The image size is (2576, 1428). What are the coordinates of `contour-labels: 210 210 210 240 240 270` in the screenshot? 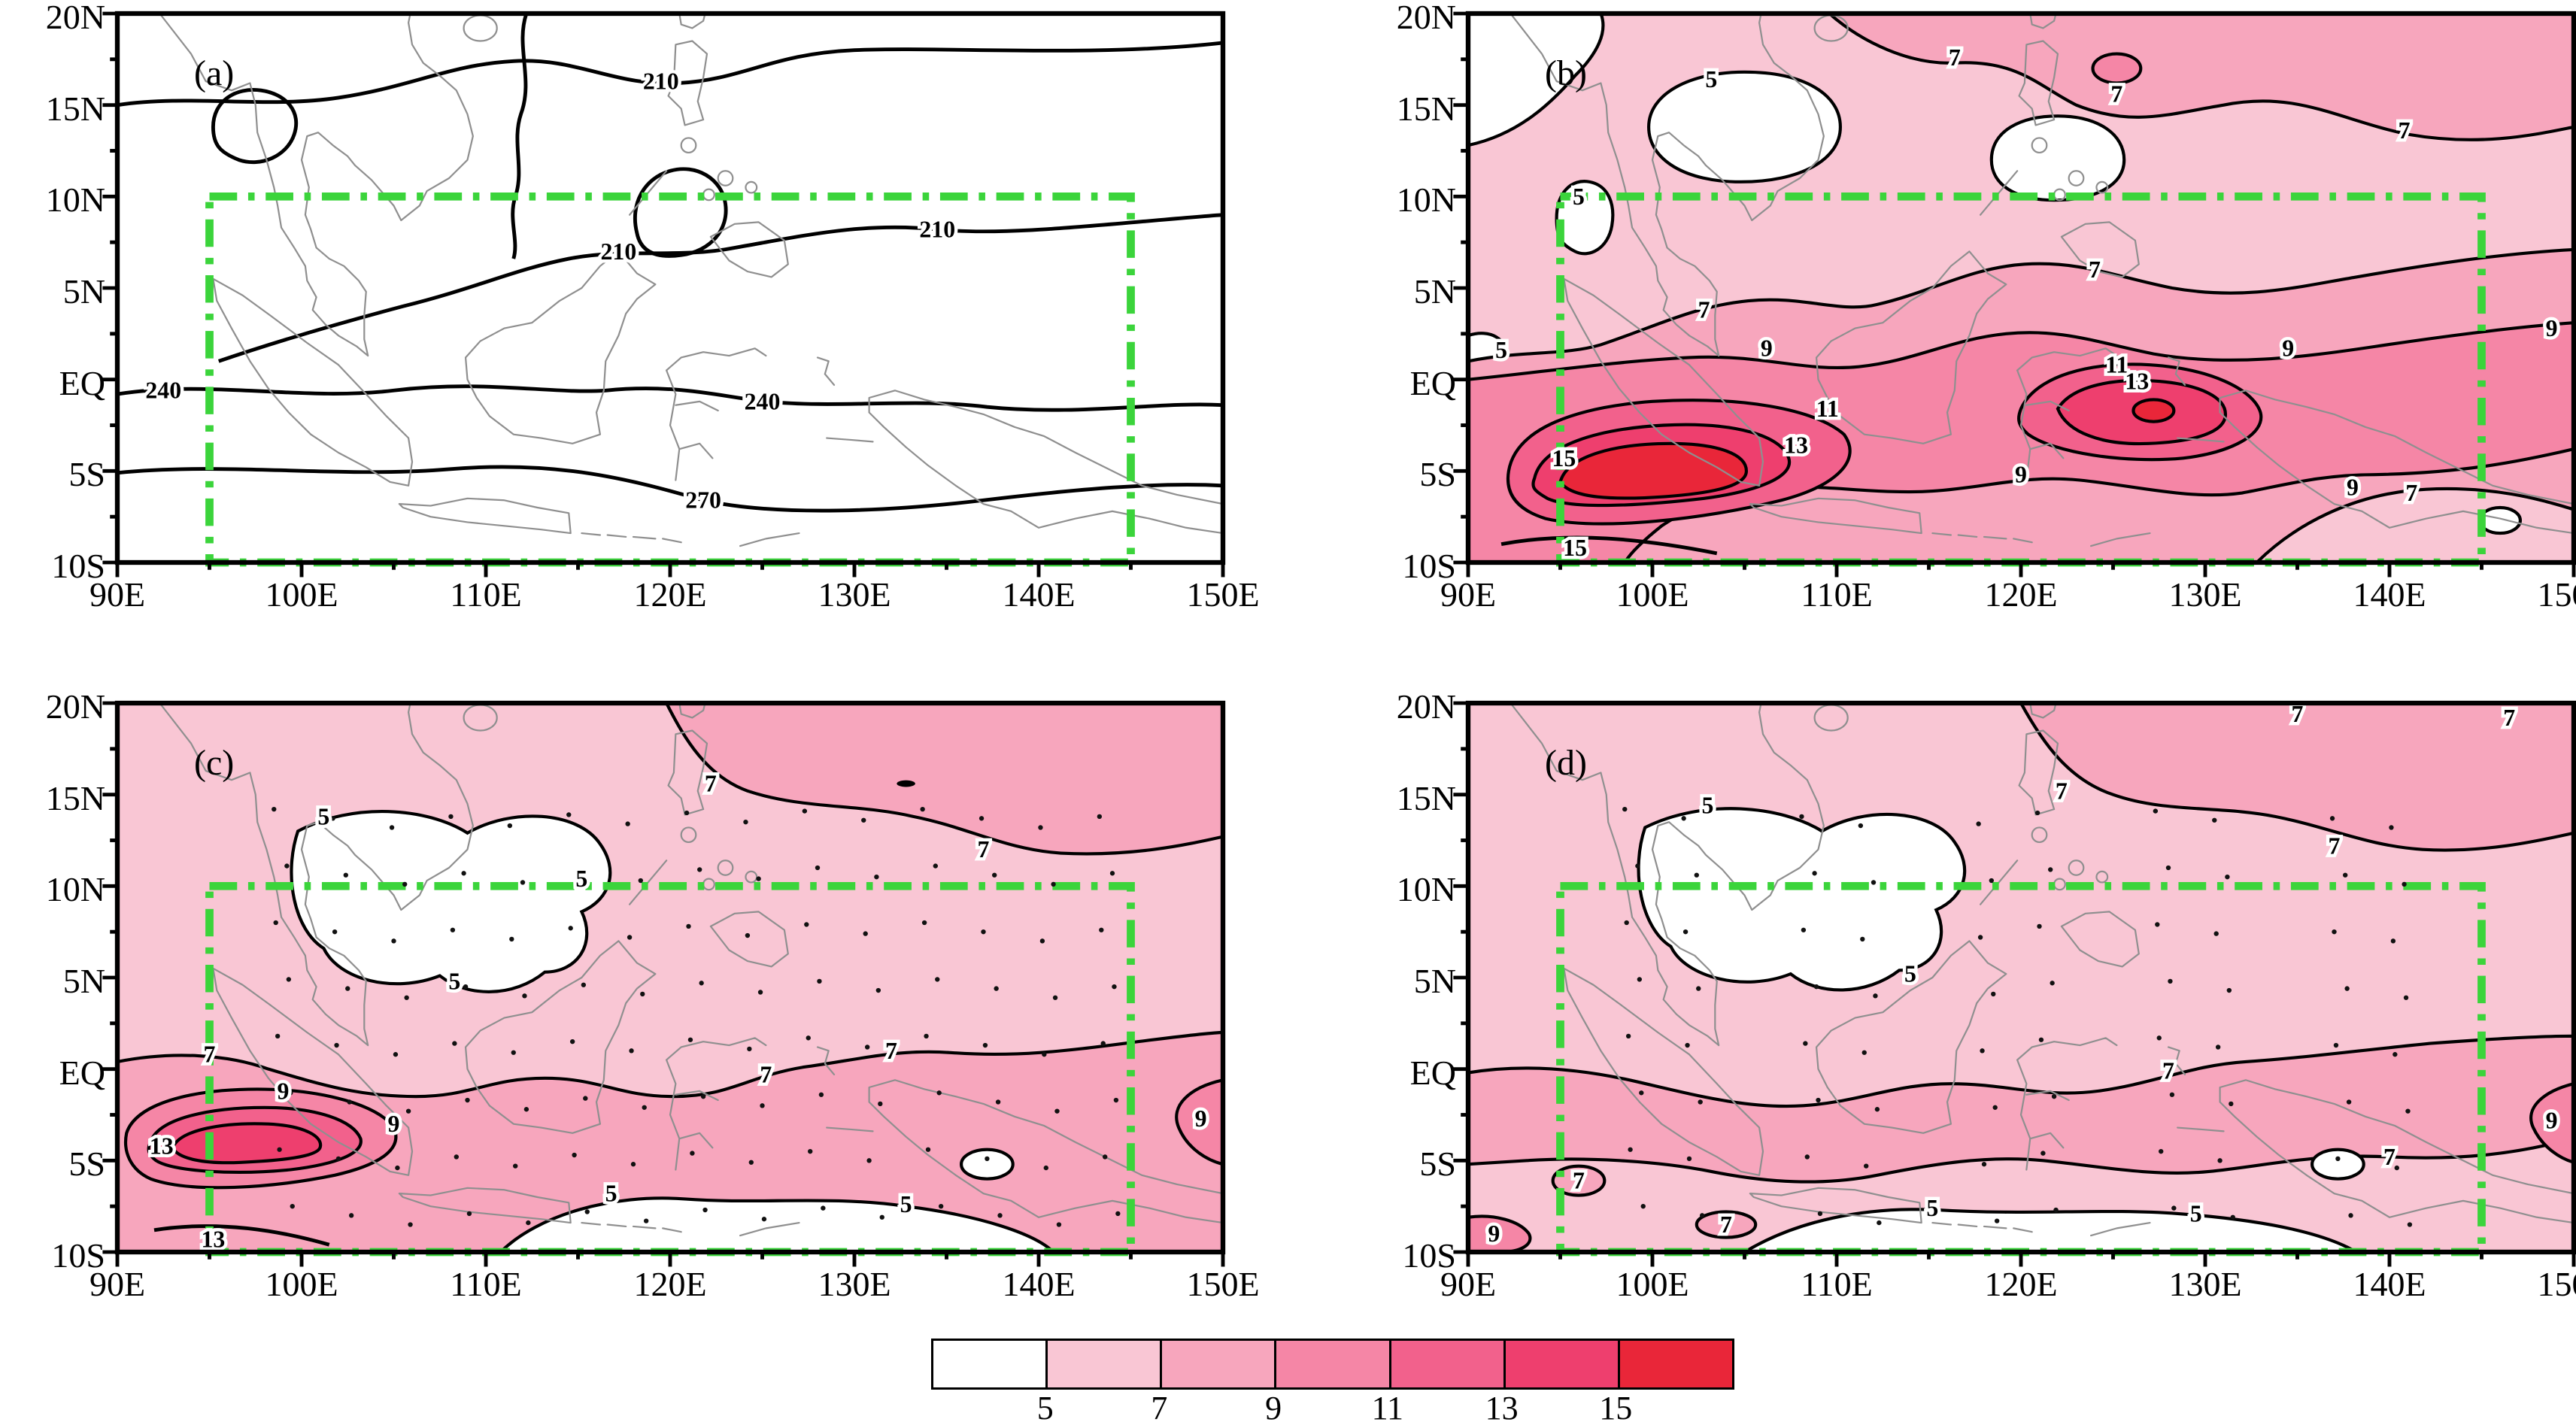 It's located at (550, 291).